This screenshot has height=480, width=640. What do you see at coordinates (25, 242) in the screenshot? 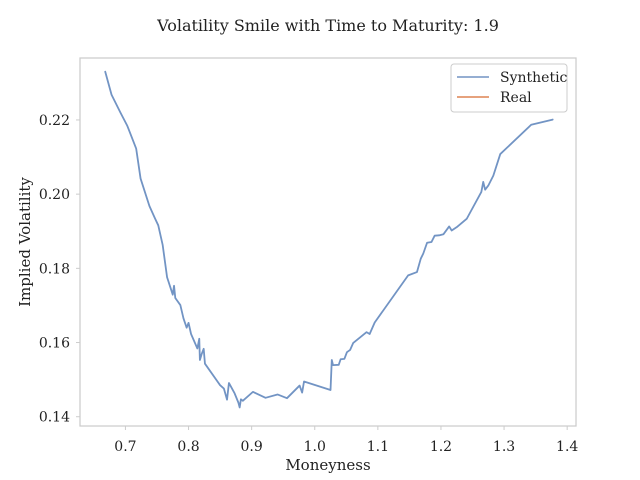
I see `y-axis-label: Implied Volatility` at bounding box center [25, 242].